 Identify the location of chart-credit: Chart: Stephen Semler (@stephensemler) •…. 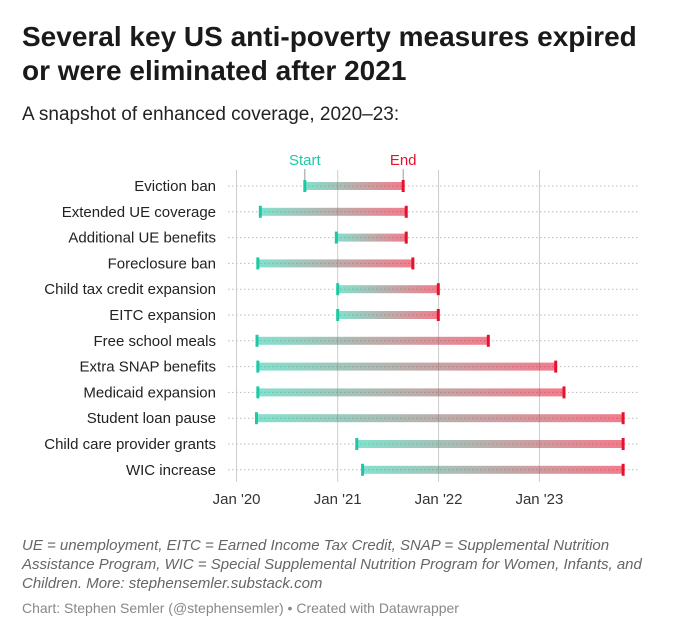
(240, 608).